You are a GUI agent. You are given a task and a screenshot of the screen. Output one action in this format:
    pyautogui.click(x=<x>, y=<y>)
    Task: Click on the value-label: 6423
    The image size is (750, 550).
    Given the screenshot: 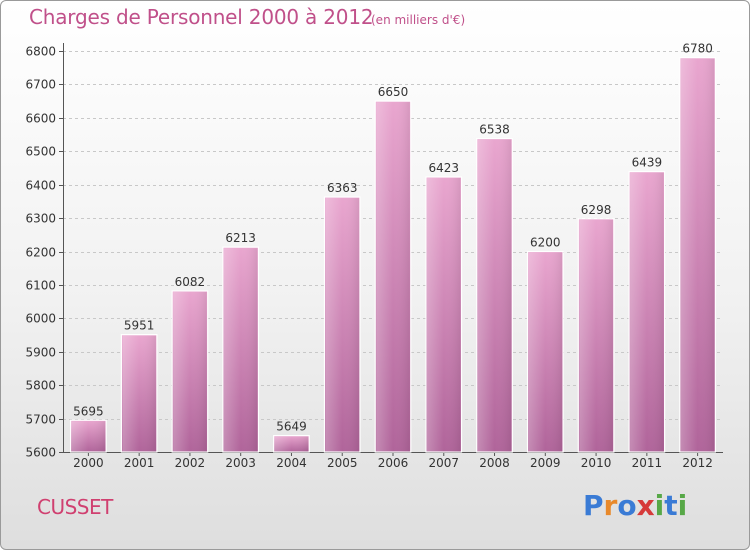 What is the action you would take?
    pyautogui.click(x=443, y=168)
    